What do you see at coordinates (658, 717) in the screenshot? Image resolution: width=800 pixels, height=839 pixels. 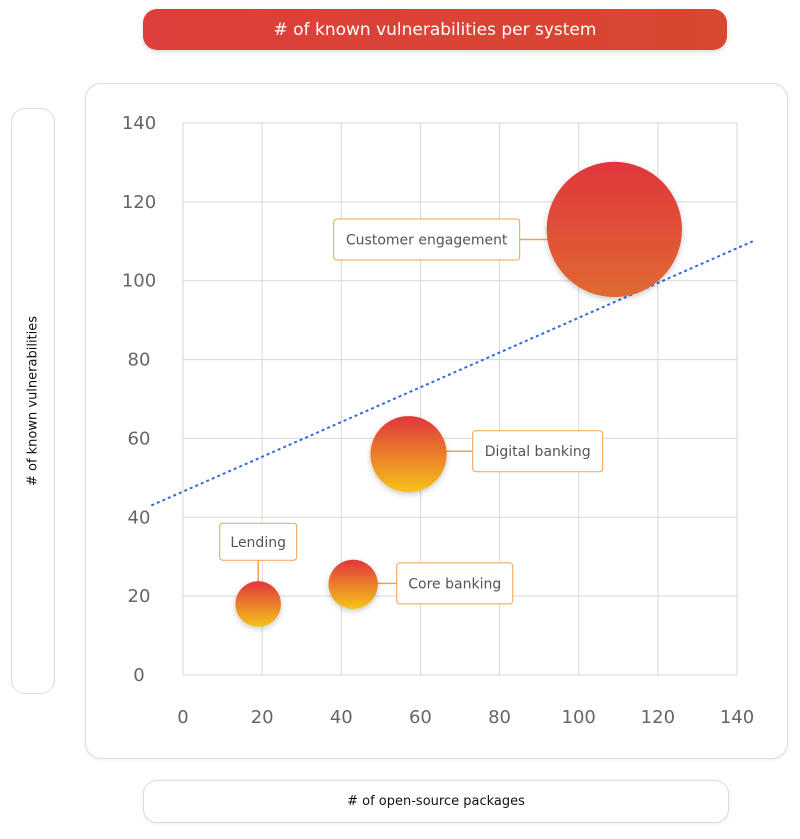 I see `x-tick-label: 120` at bounding box center [658, 717].